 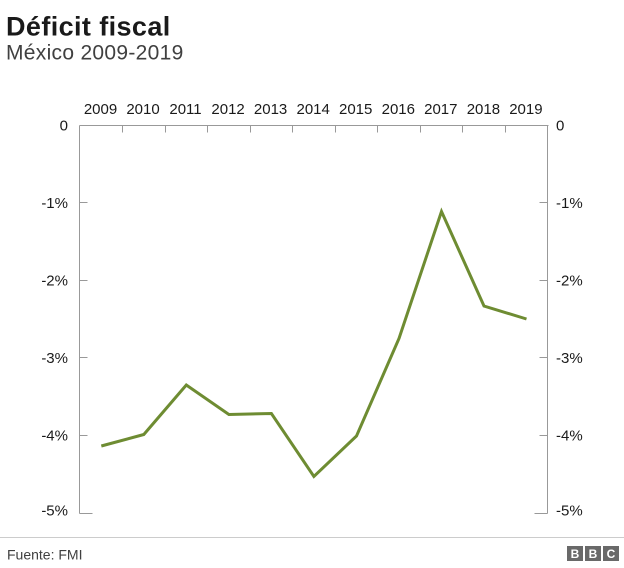 What do you see at coordinates (270, 109) in the screenshot?
I see `svg-text: 2013` at bounding box center [270, 109].